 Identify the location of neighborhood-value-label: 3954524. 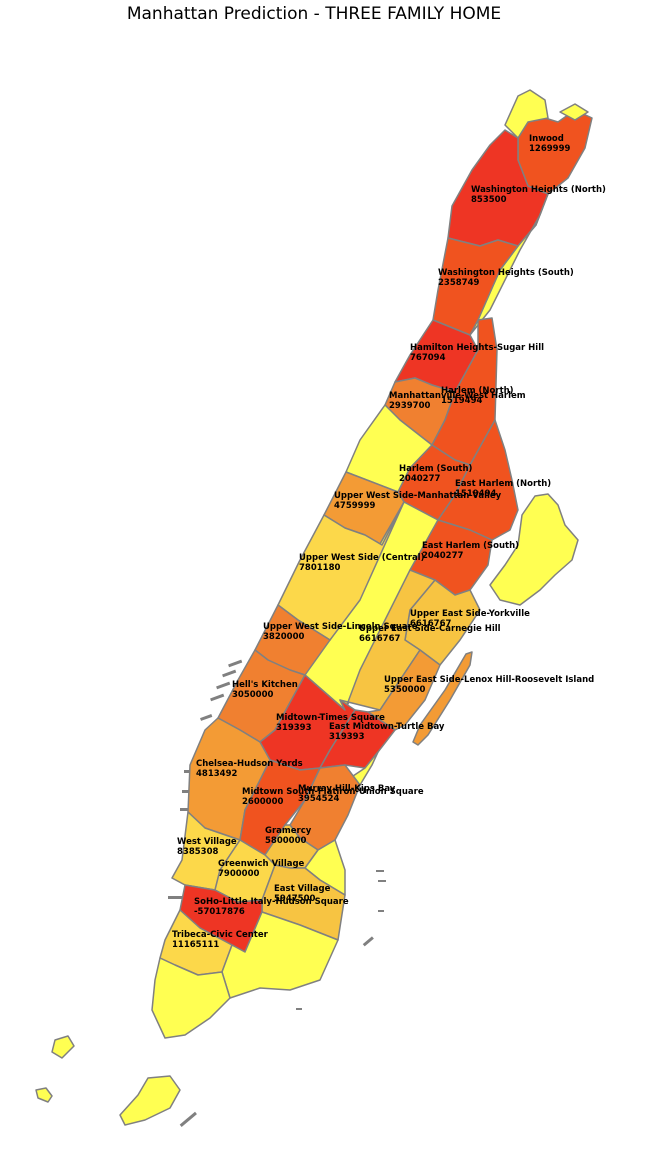
(318, 799).